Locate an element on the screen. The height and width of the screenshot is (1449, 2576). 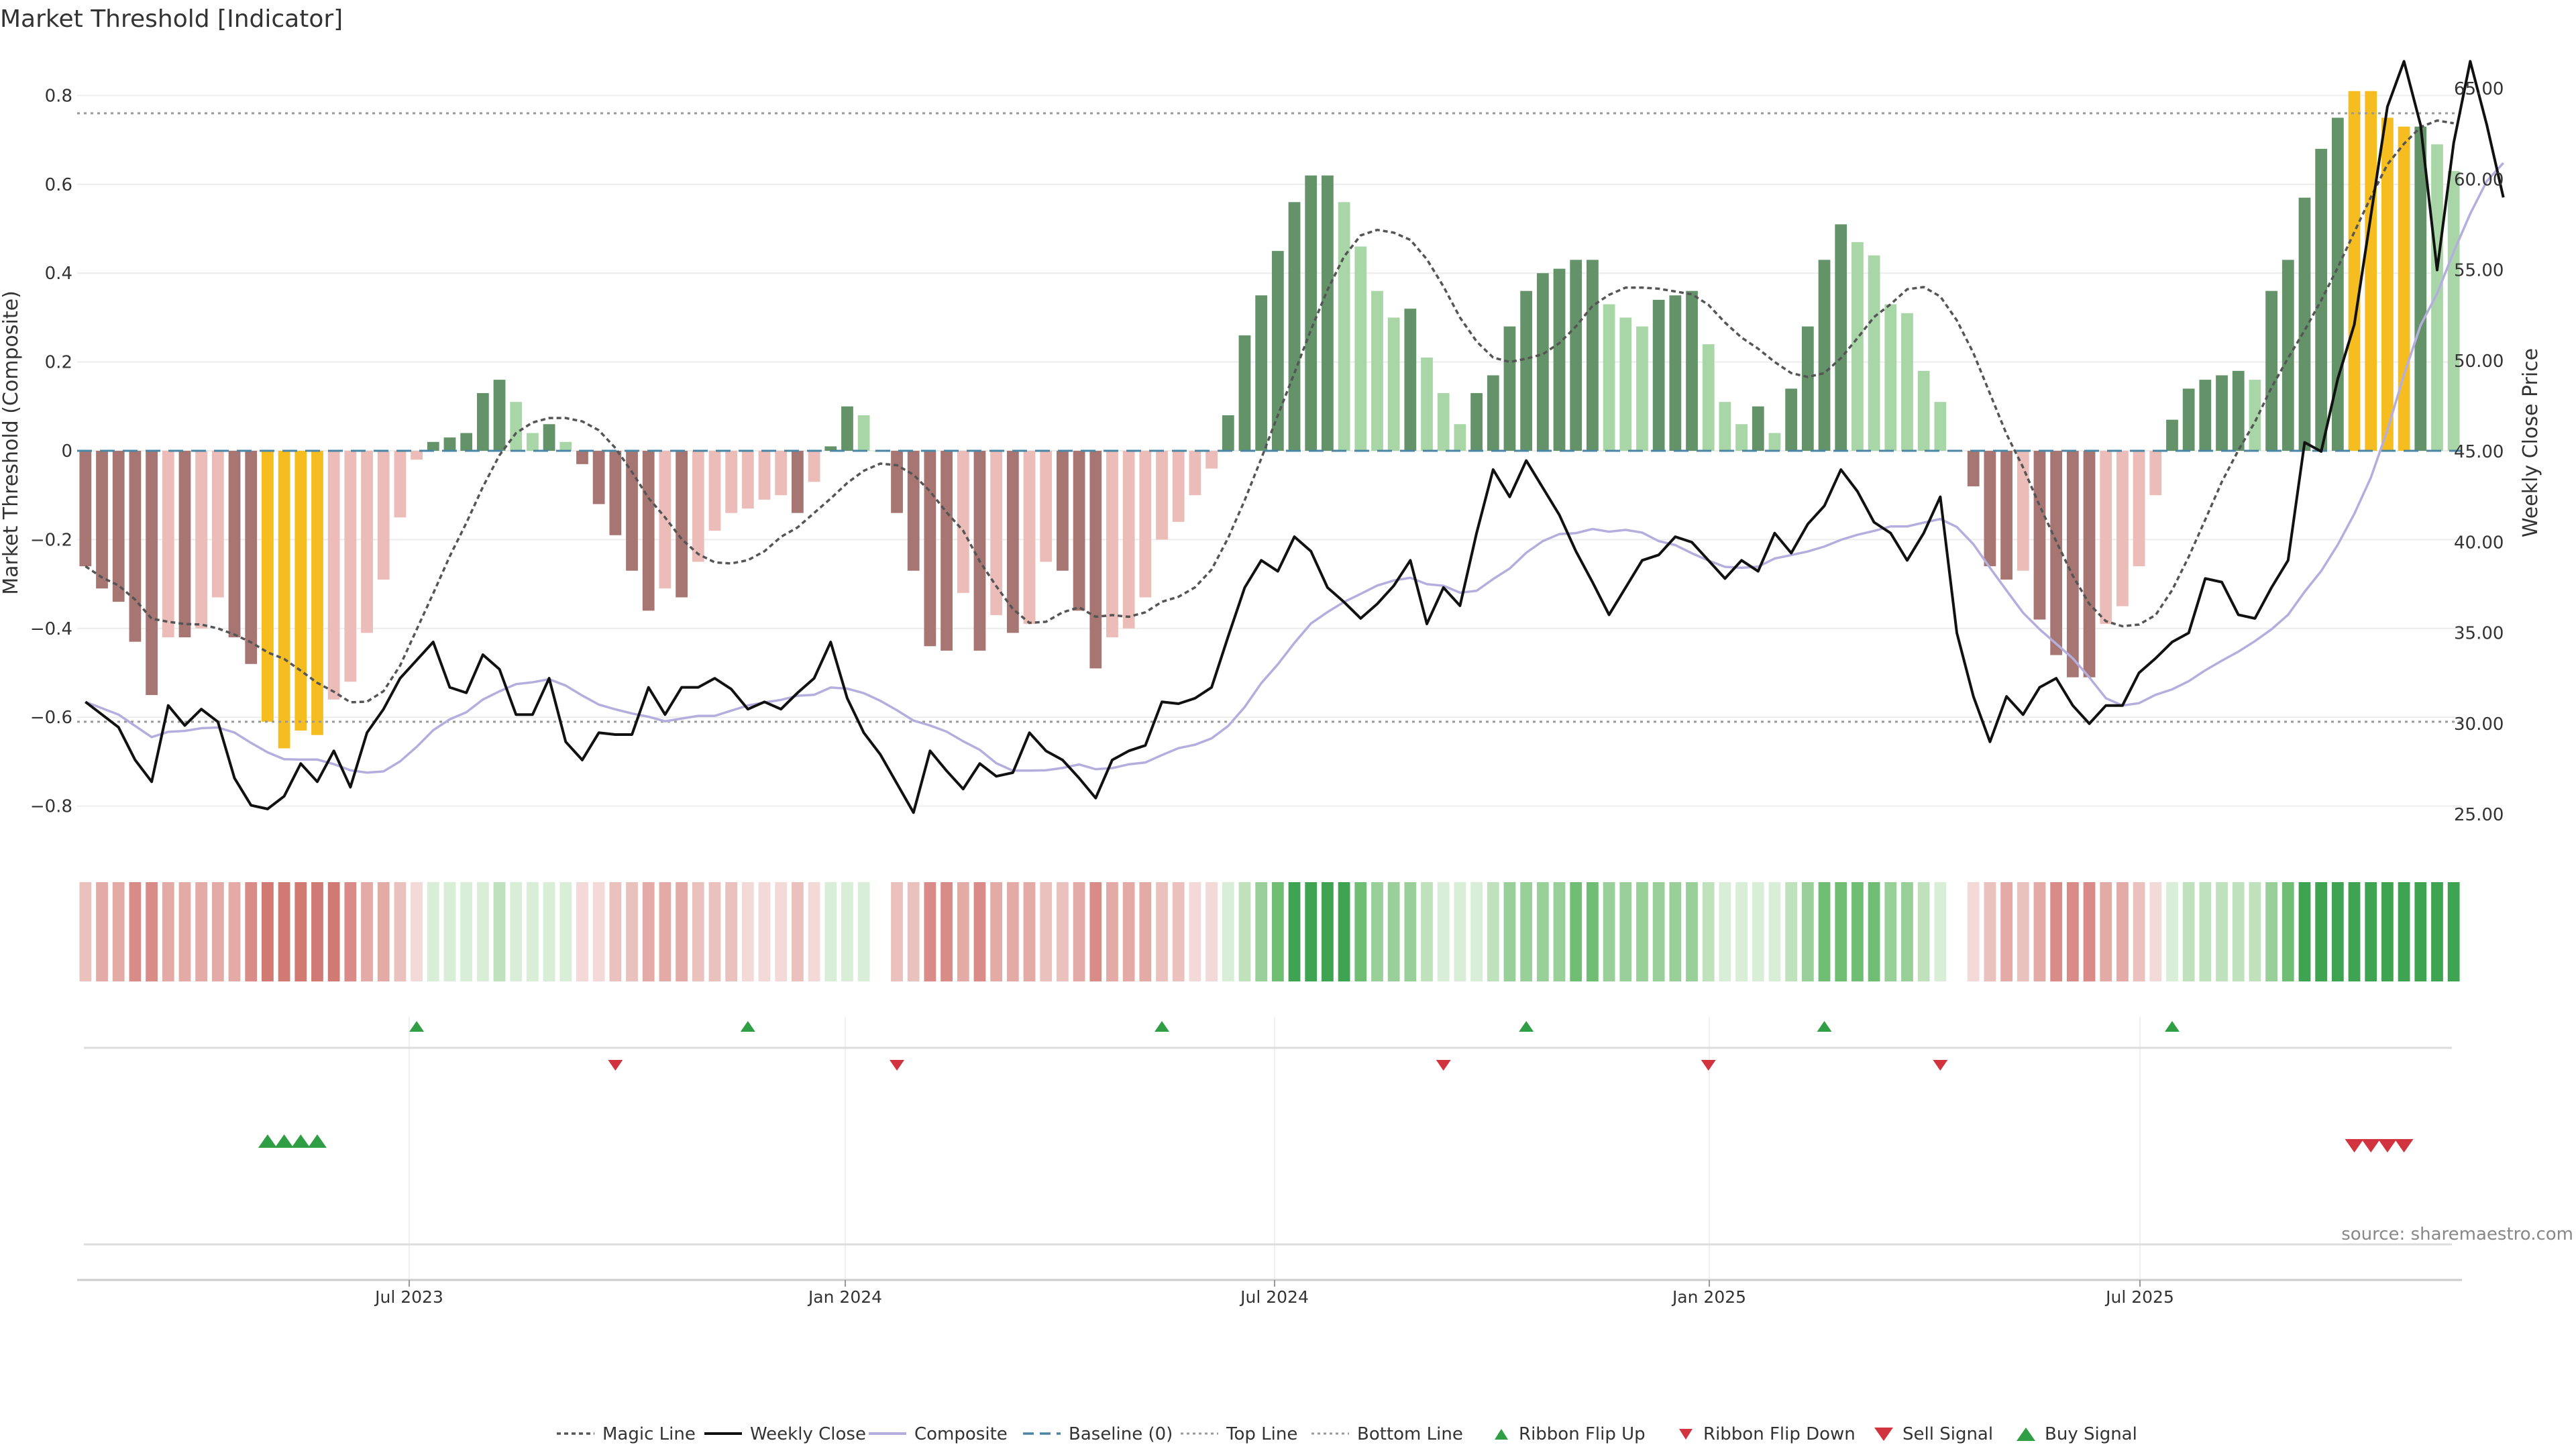
y-tick-label-right: 50.00 is located at coordinates (2479, 362).